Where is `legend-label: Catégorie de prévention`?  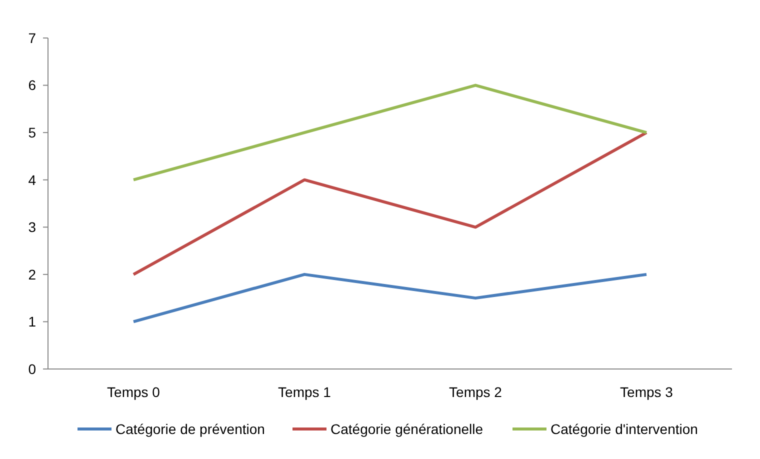 legend-label: Catégorie de prévention is located at coordinates (190, 428).